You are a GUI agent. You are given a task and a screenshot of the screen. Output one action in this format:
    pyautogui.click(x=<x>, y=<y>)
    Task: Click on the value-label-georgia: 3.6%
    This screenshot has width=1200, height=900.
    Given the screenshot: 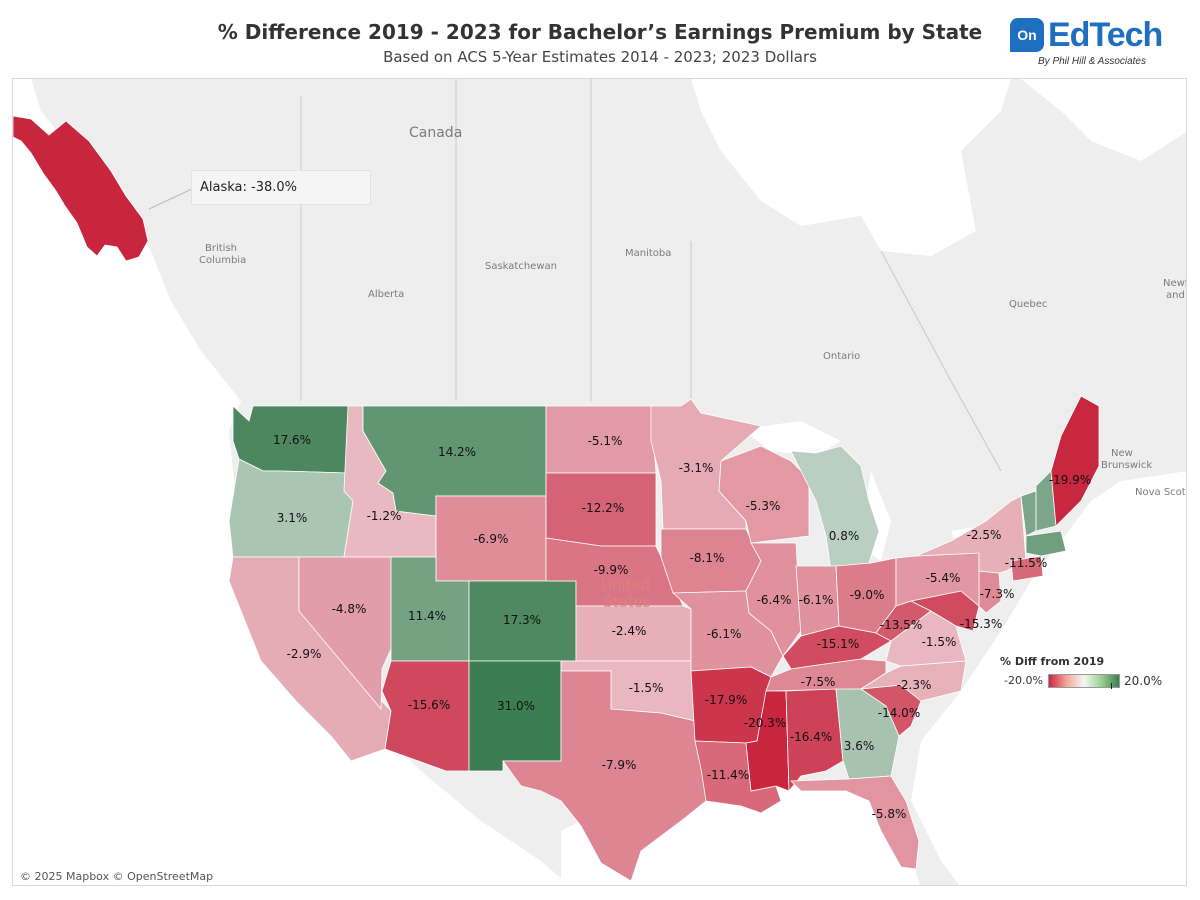 What is the action you would take?
    pyautogui.click(x=859, y=746)
    